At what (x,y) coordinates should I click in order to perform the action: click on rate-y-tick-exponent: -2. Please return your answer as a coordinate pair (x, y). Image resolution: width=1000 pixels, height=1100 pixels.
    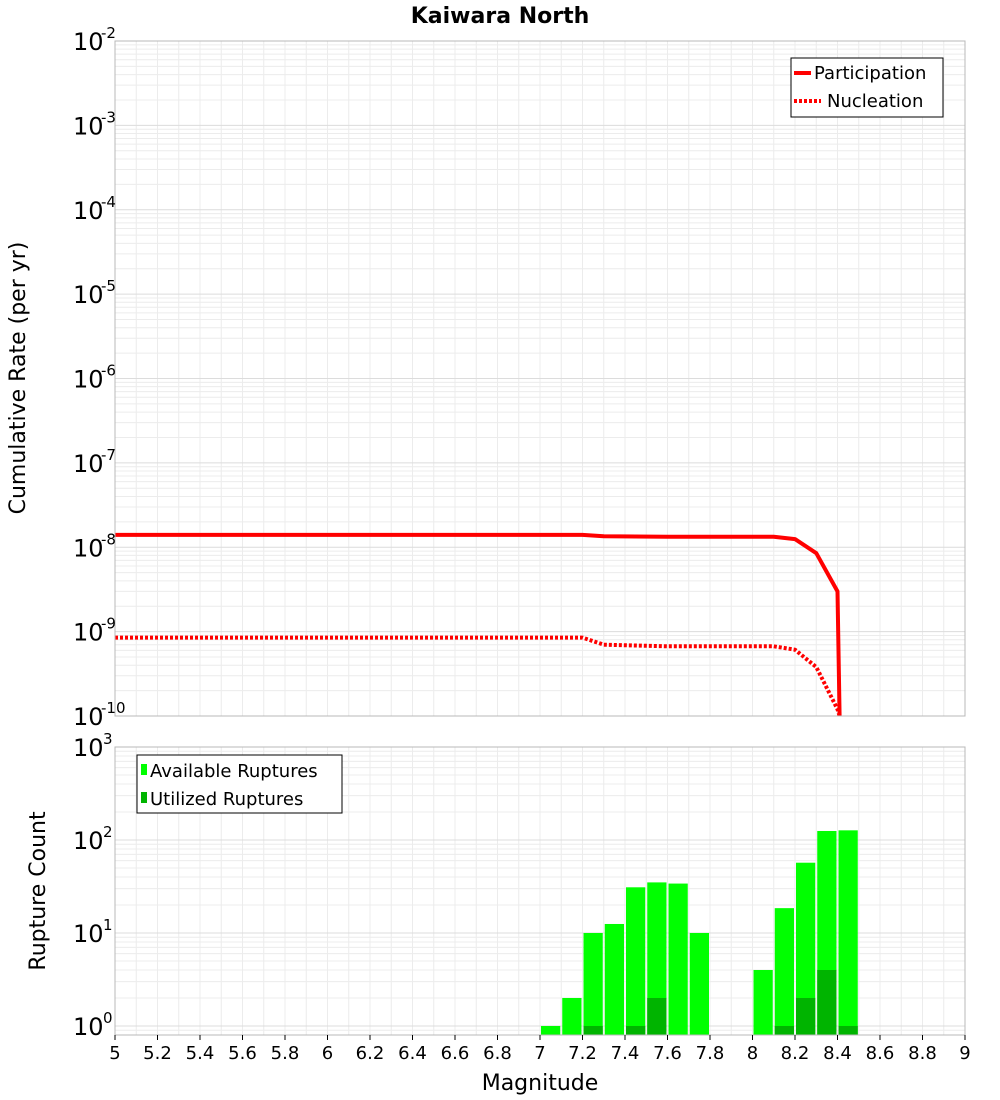
    Looking at the image, I should click on (108, 33).